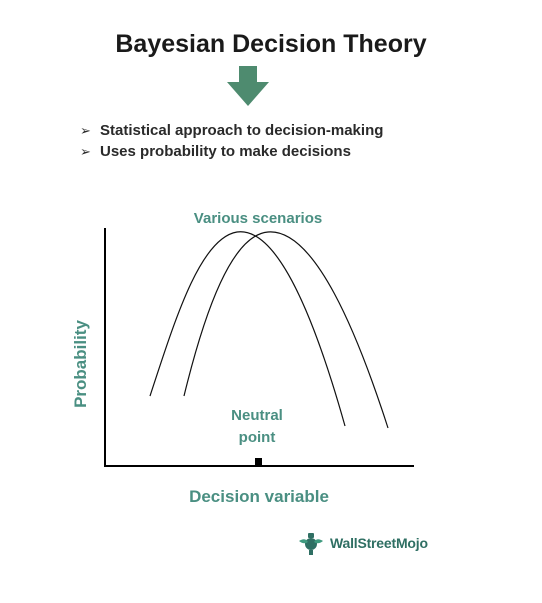 The height and width of the screenshot is (603, 542). I want to click on logo-mark-icon, so click(311, 544).